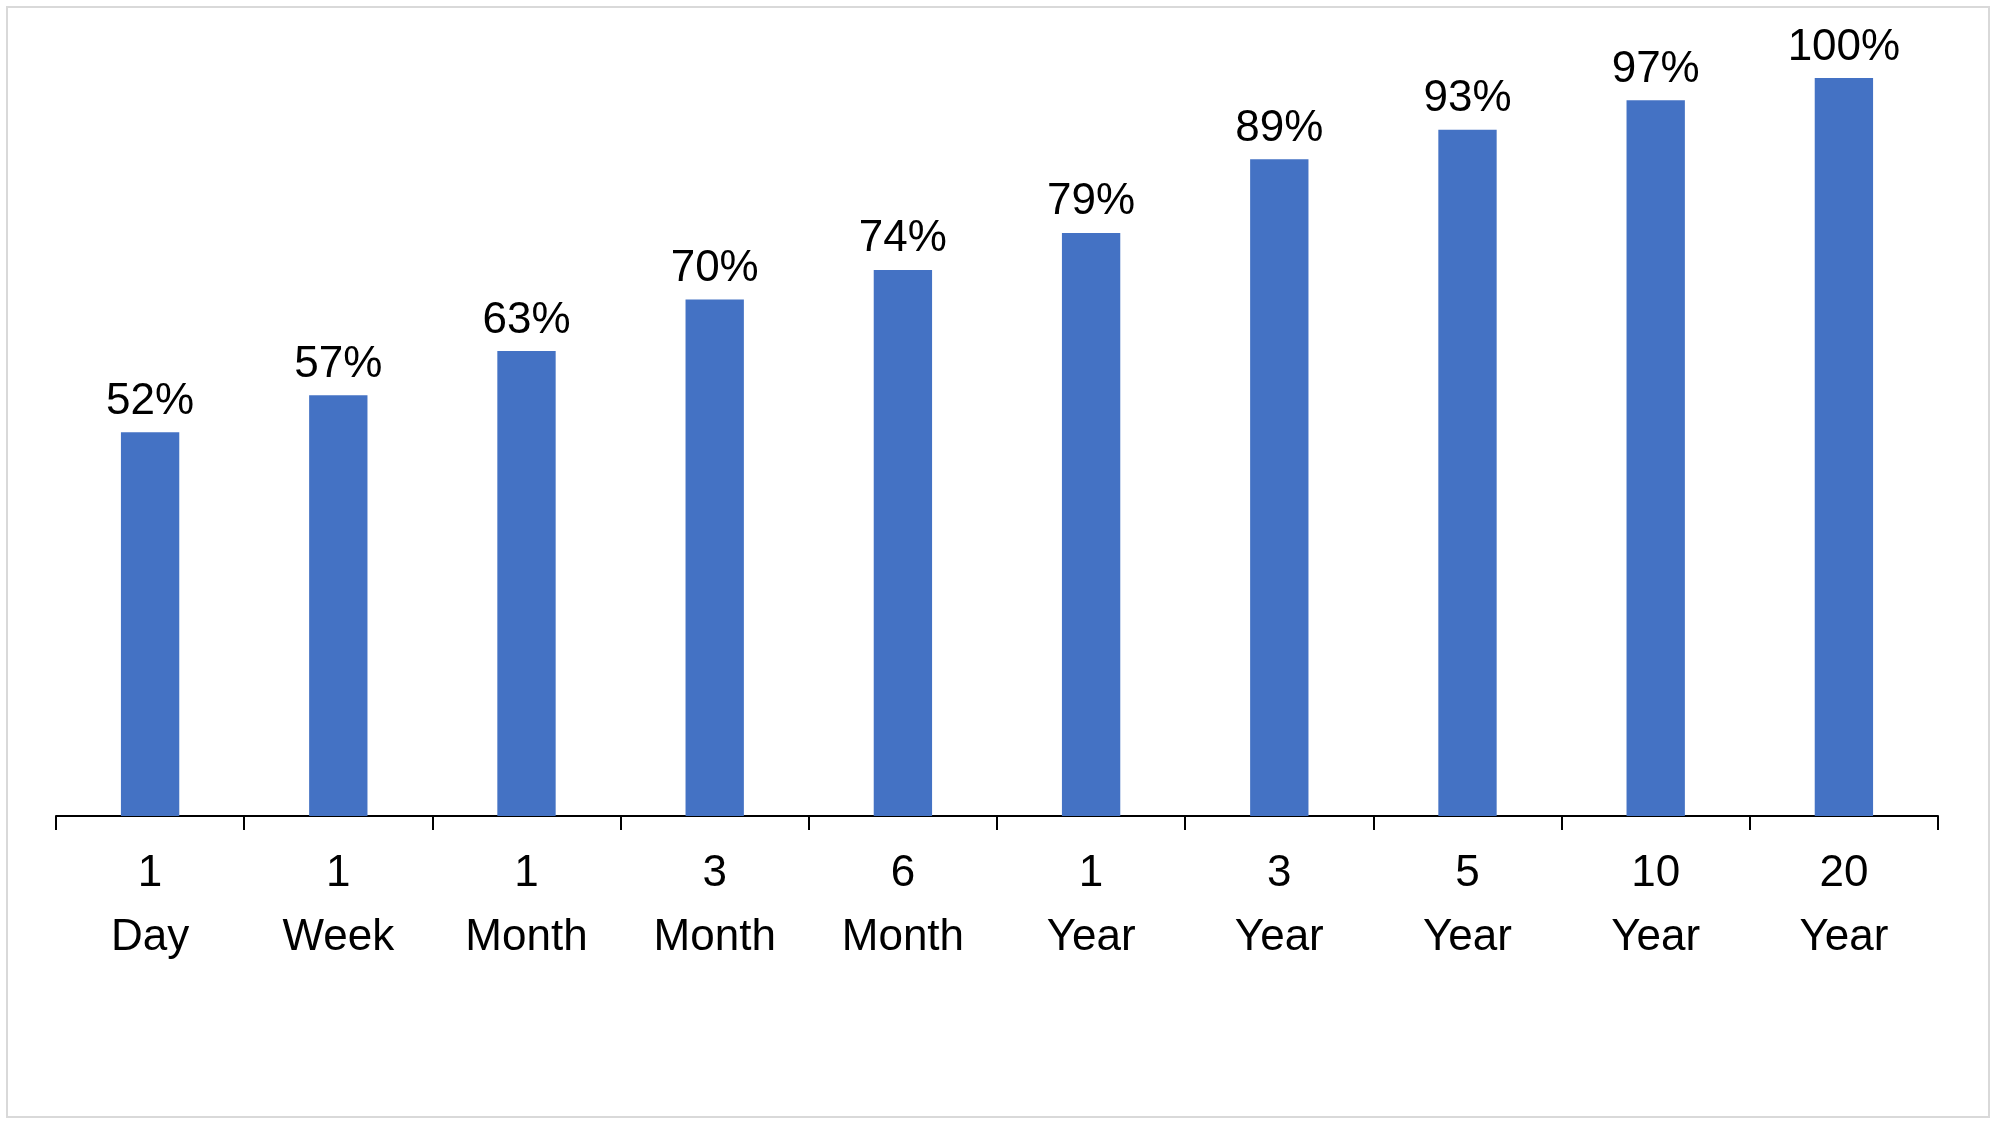  What do you see at coordinates (1844, 902) in the screenshot?
I see `x-tick-label: 20 Year` at bounding box center [1844, 902].